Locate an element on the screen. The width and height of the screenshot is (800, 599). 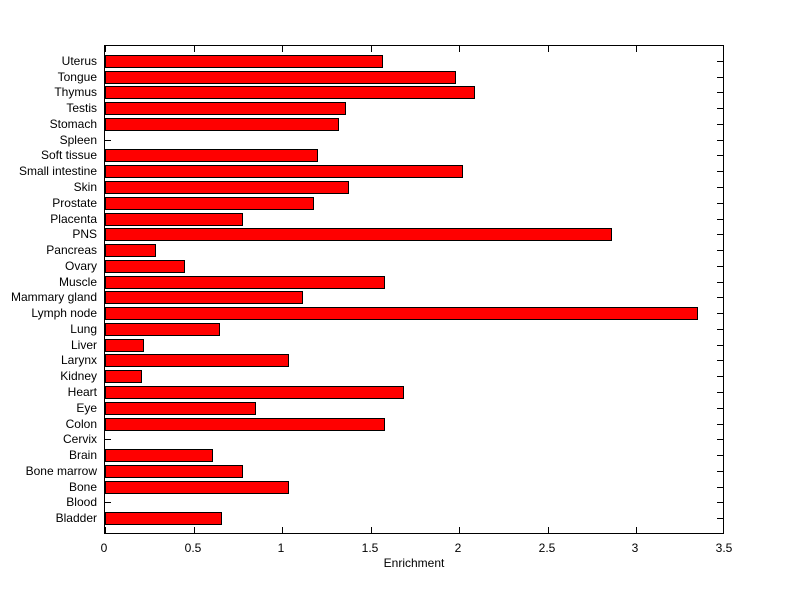
y-tick-label-prostate: Prostate is located at coordinates (74, 203).